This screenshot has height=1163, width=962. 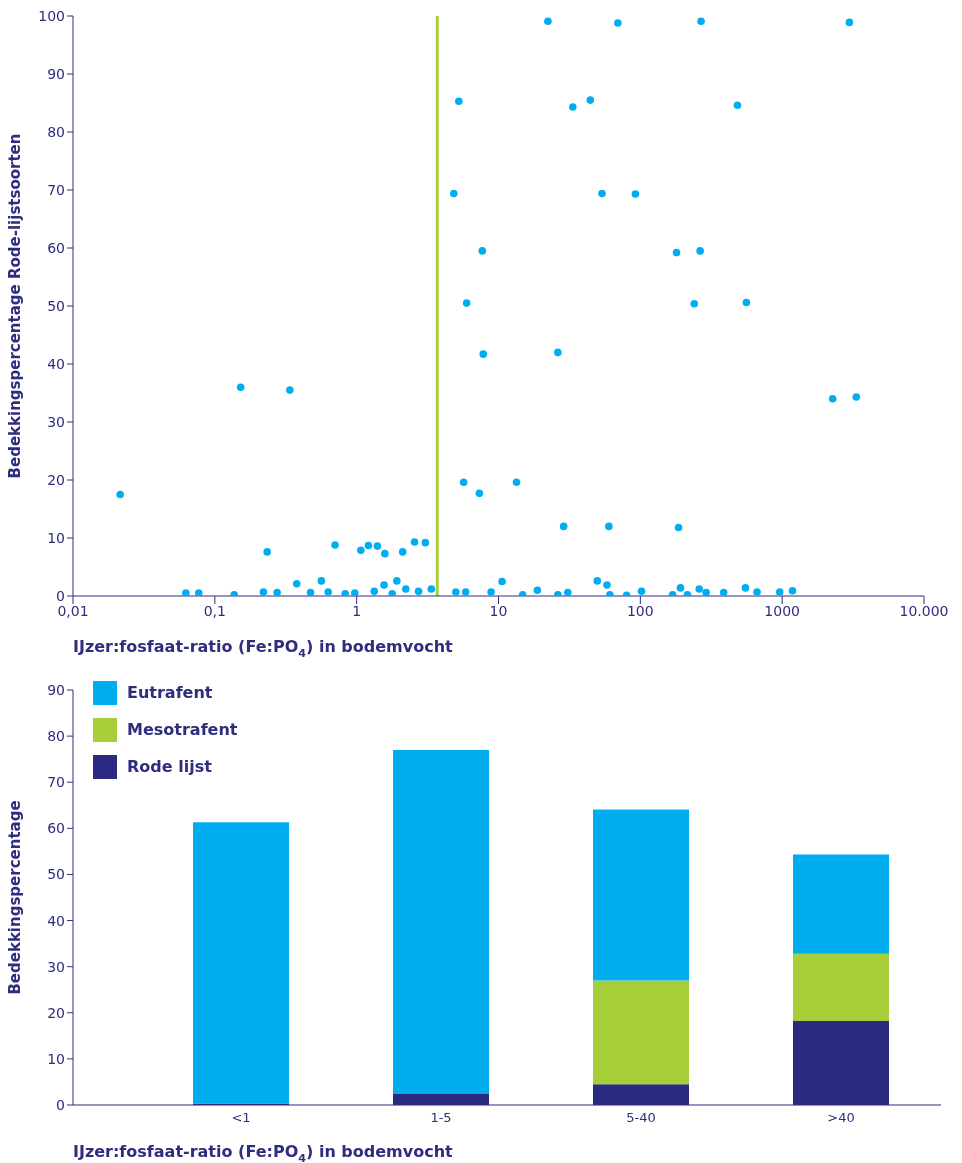 I want to click on x-tick-label: 0,01, so click(x=73, y=610).